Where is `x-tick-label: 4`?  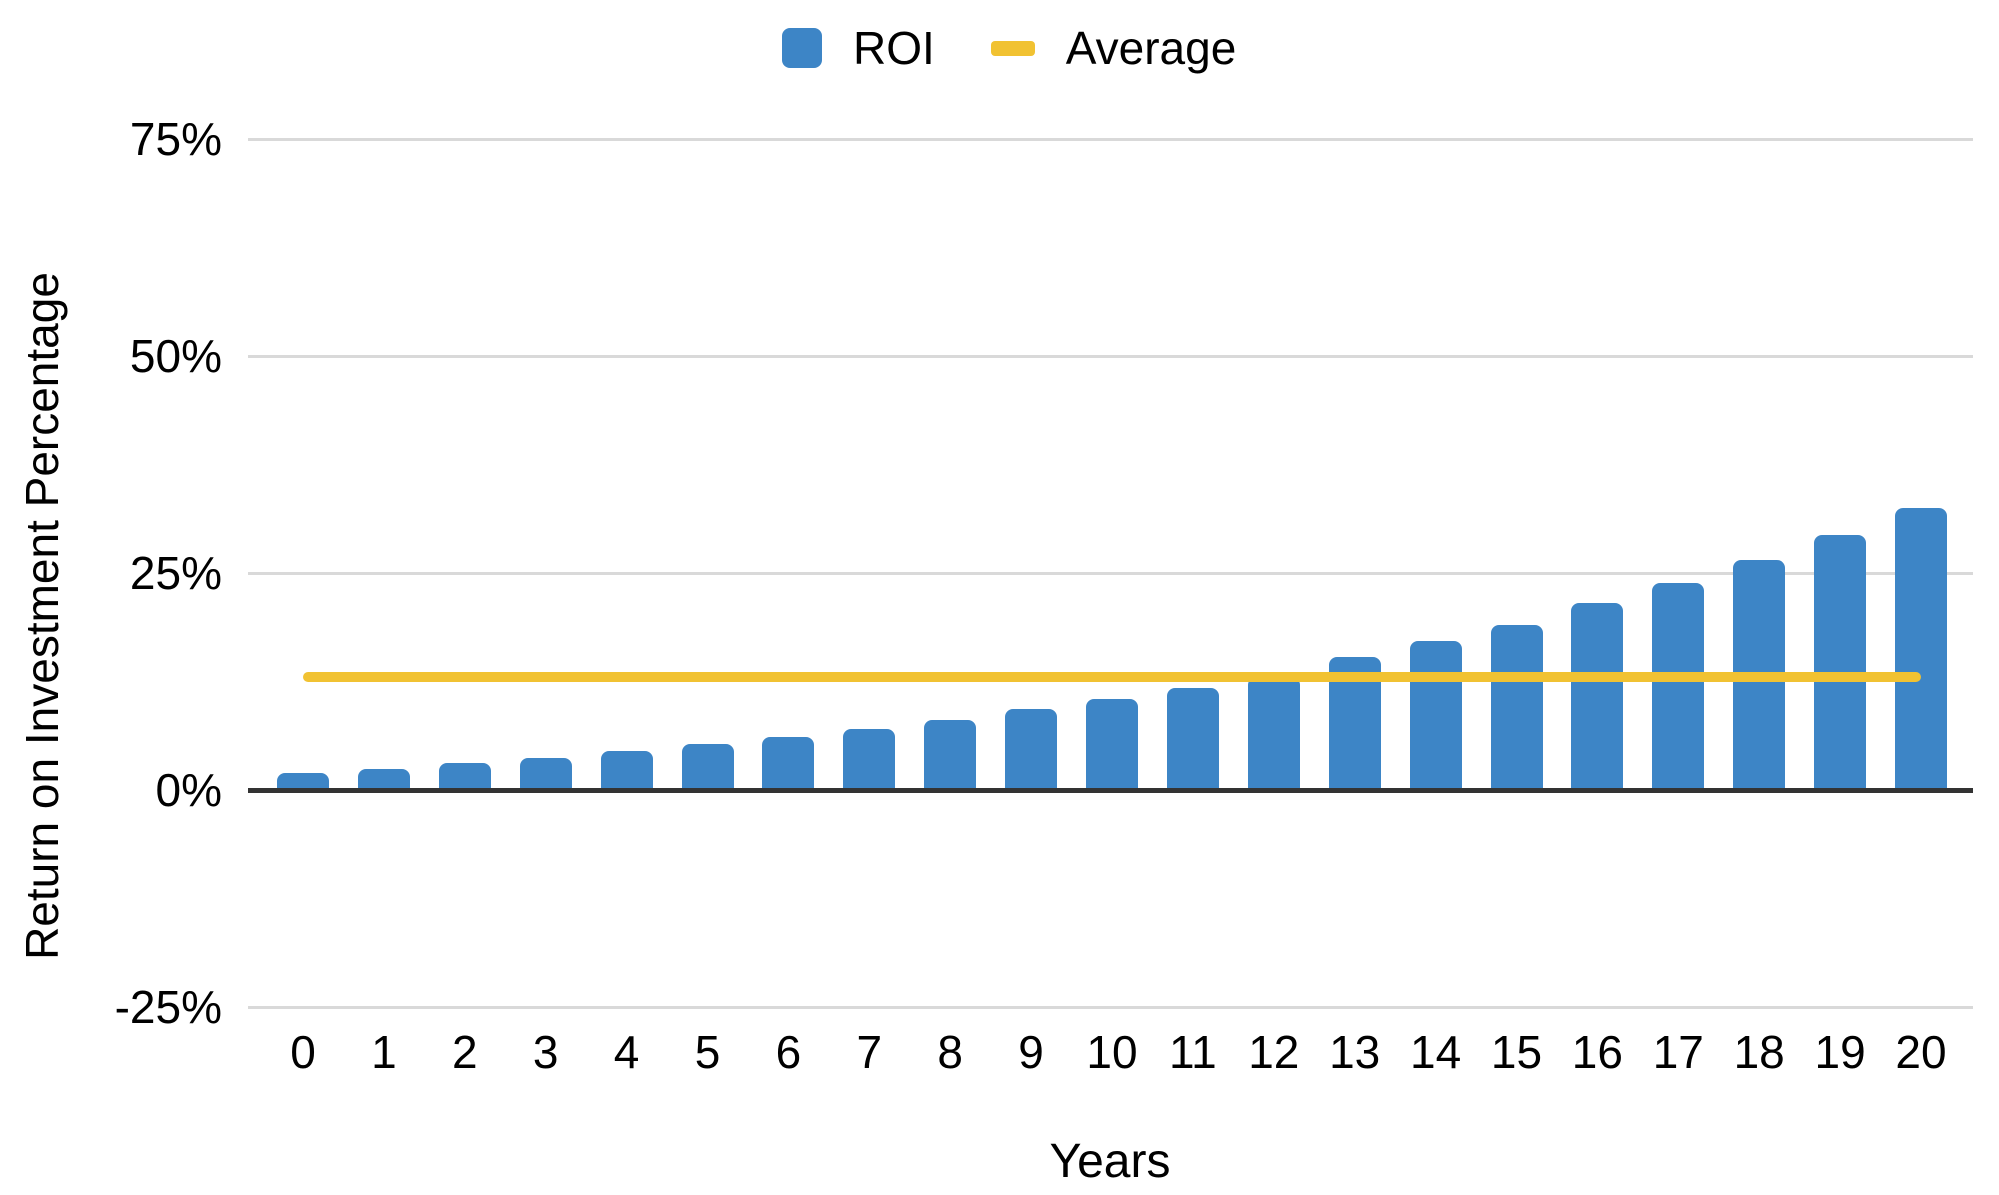 x-tick-label: 4 is located at coordinates (626, 1052).